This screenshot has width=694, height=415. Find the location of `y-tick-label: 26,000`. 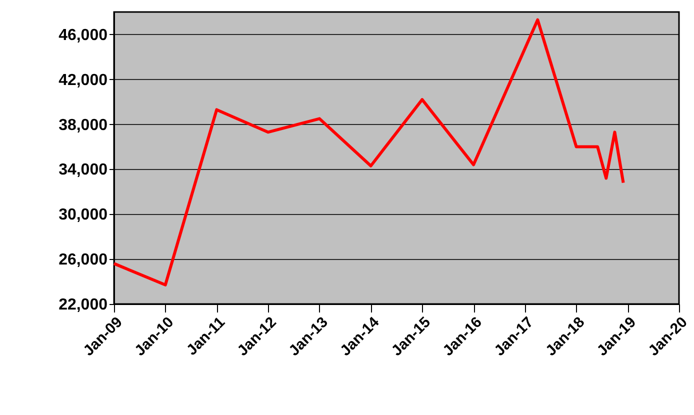

y-tick-label: 26,000 is located at coordinates (83, 260).